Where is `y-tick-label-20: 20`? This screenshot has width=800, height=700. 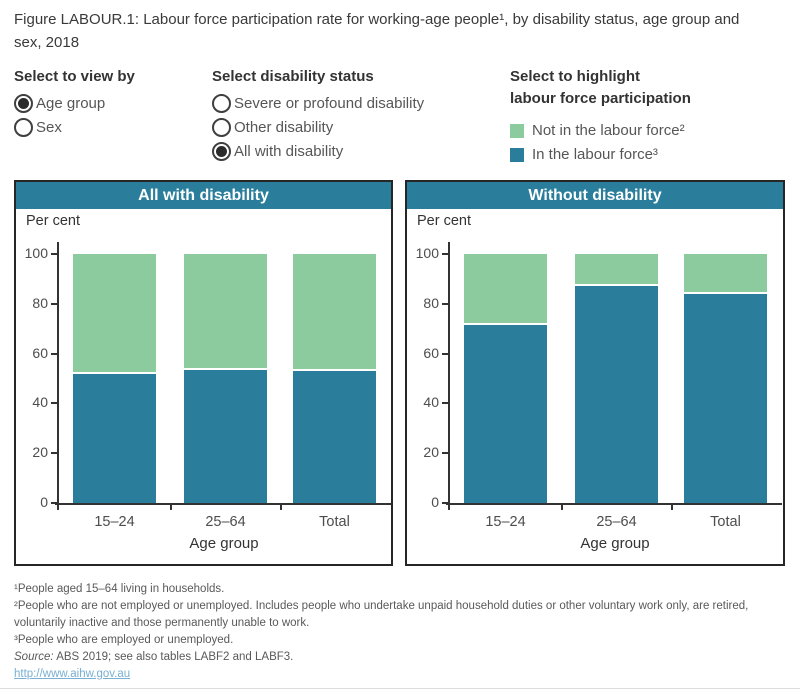 y-tick-label-20: 20 is located at coordinates (431, 452).